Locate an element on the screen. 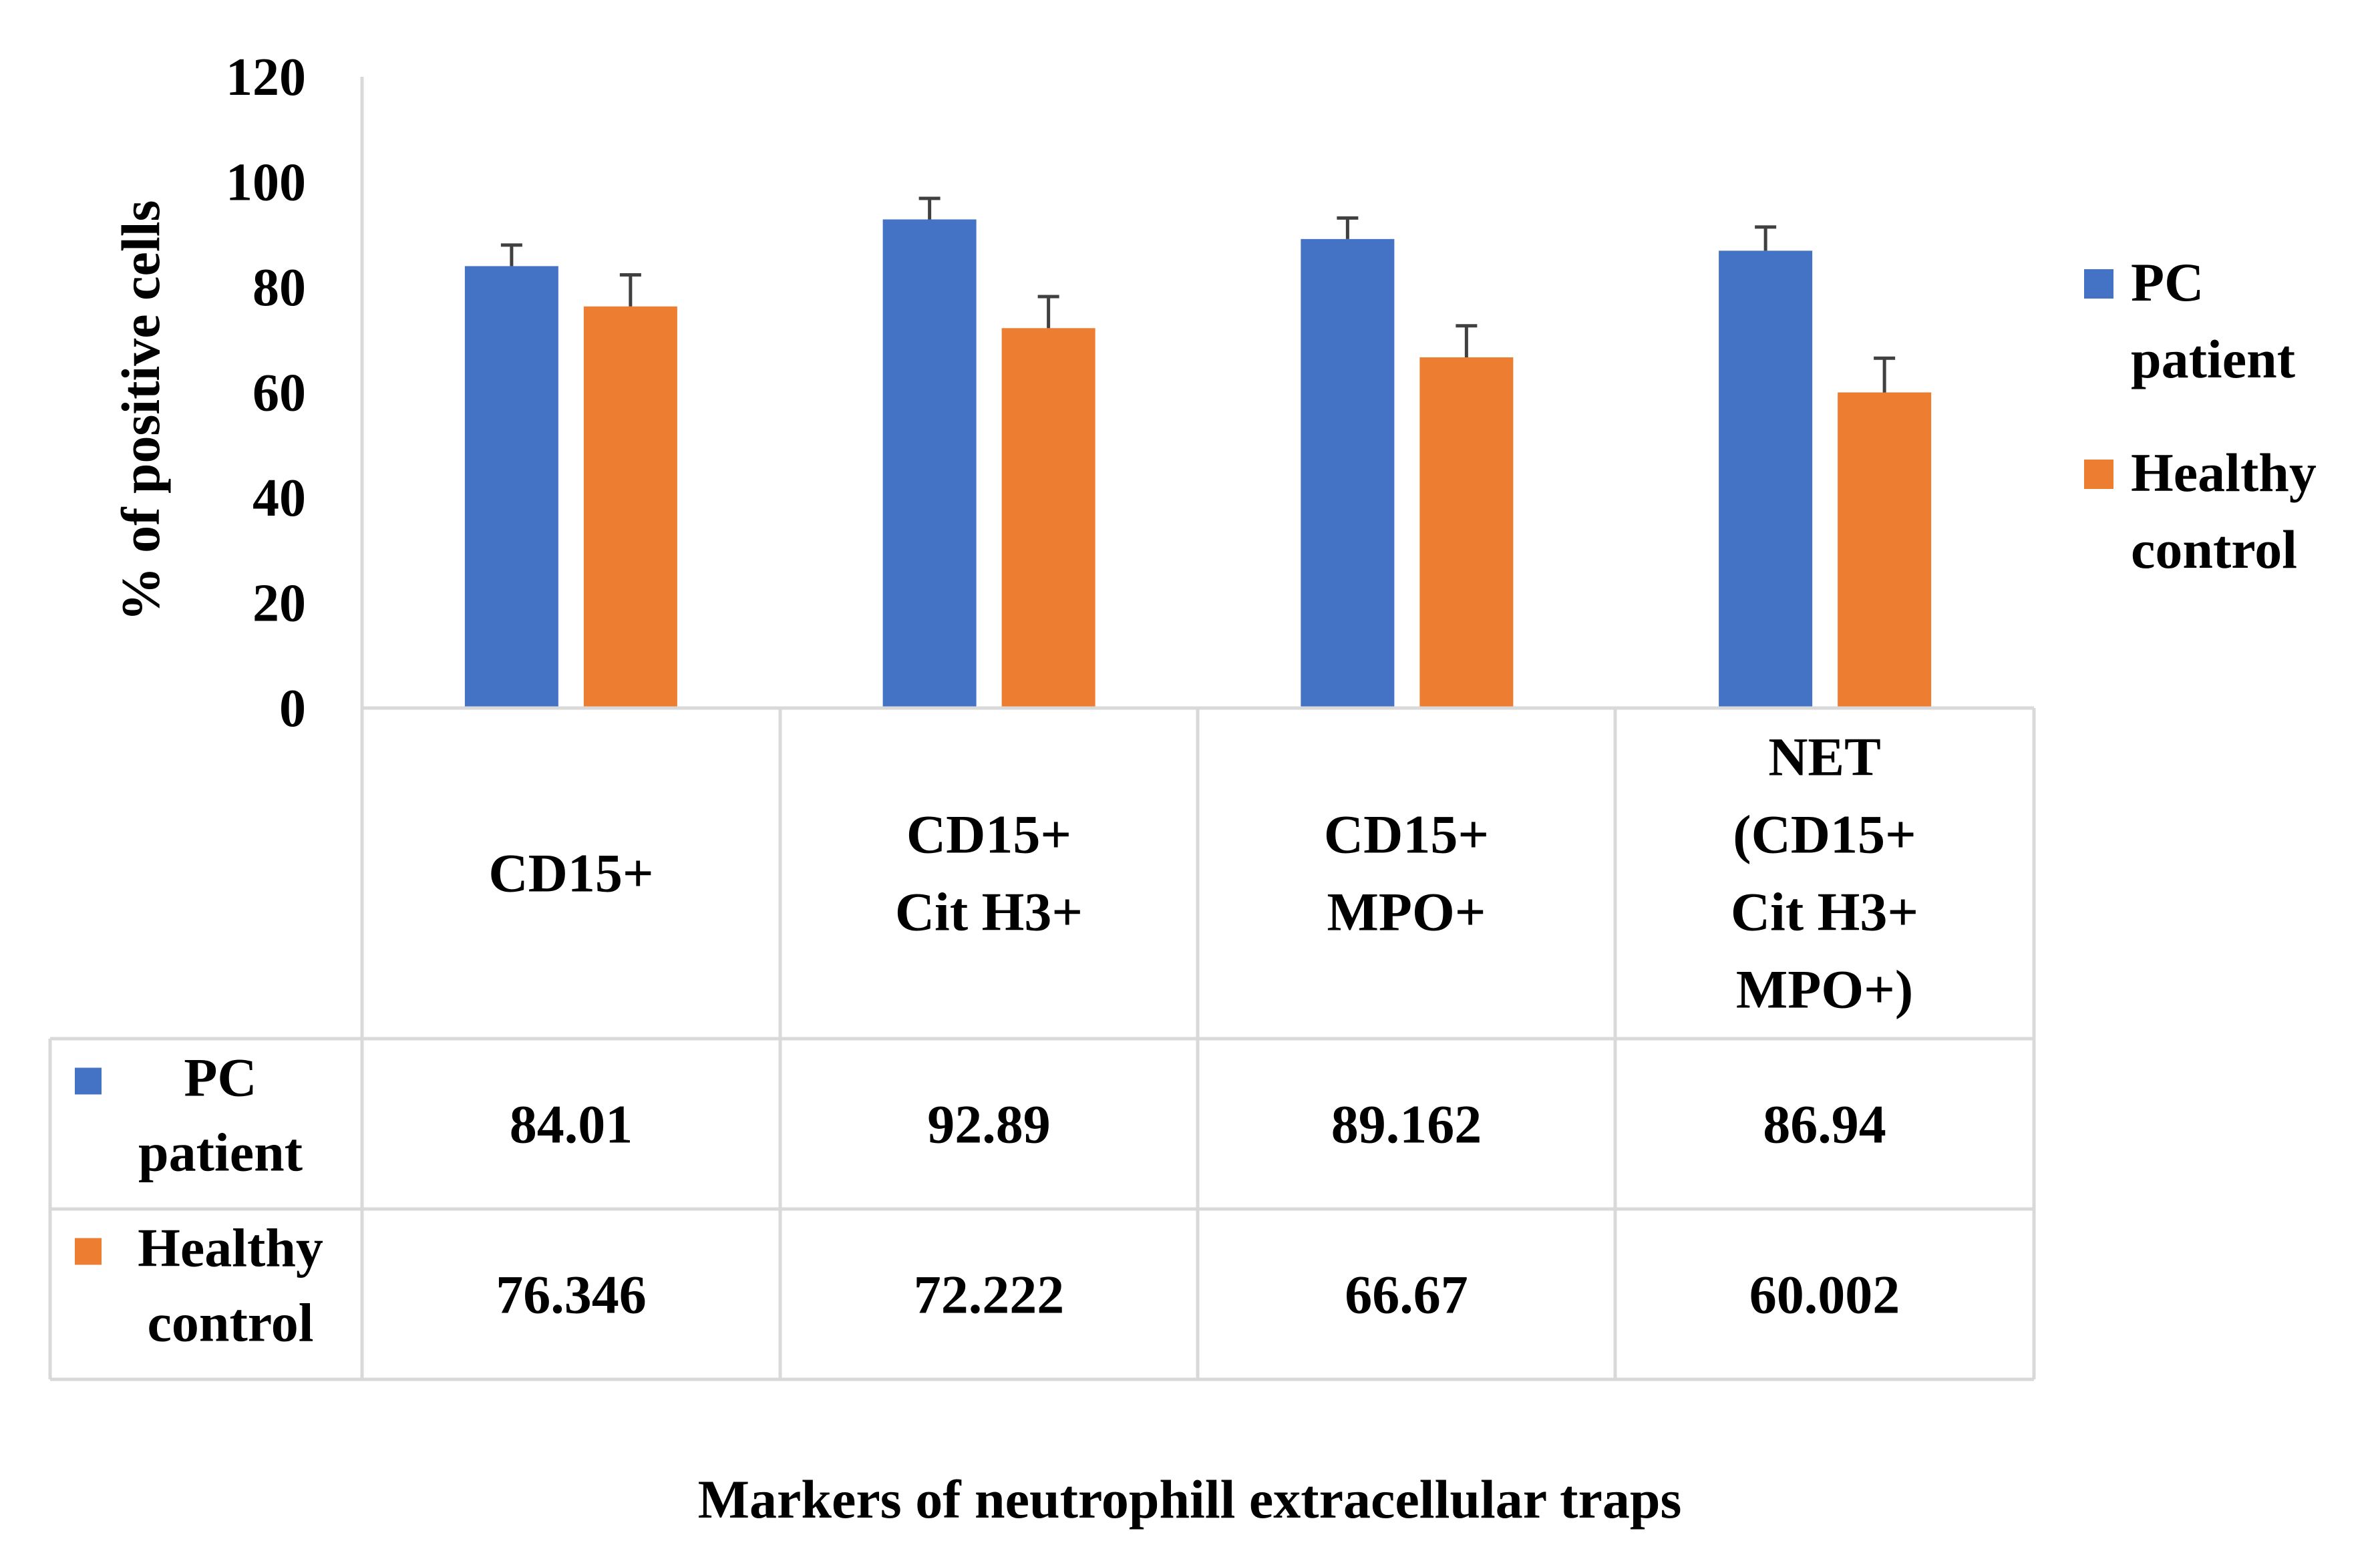 Image resolution: width=2380 pixels, height=1553 pixels. y-tick-label: 100 is located at coordinates (266, 183).